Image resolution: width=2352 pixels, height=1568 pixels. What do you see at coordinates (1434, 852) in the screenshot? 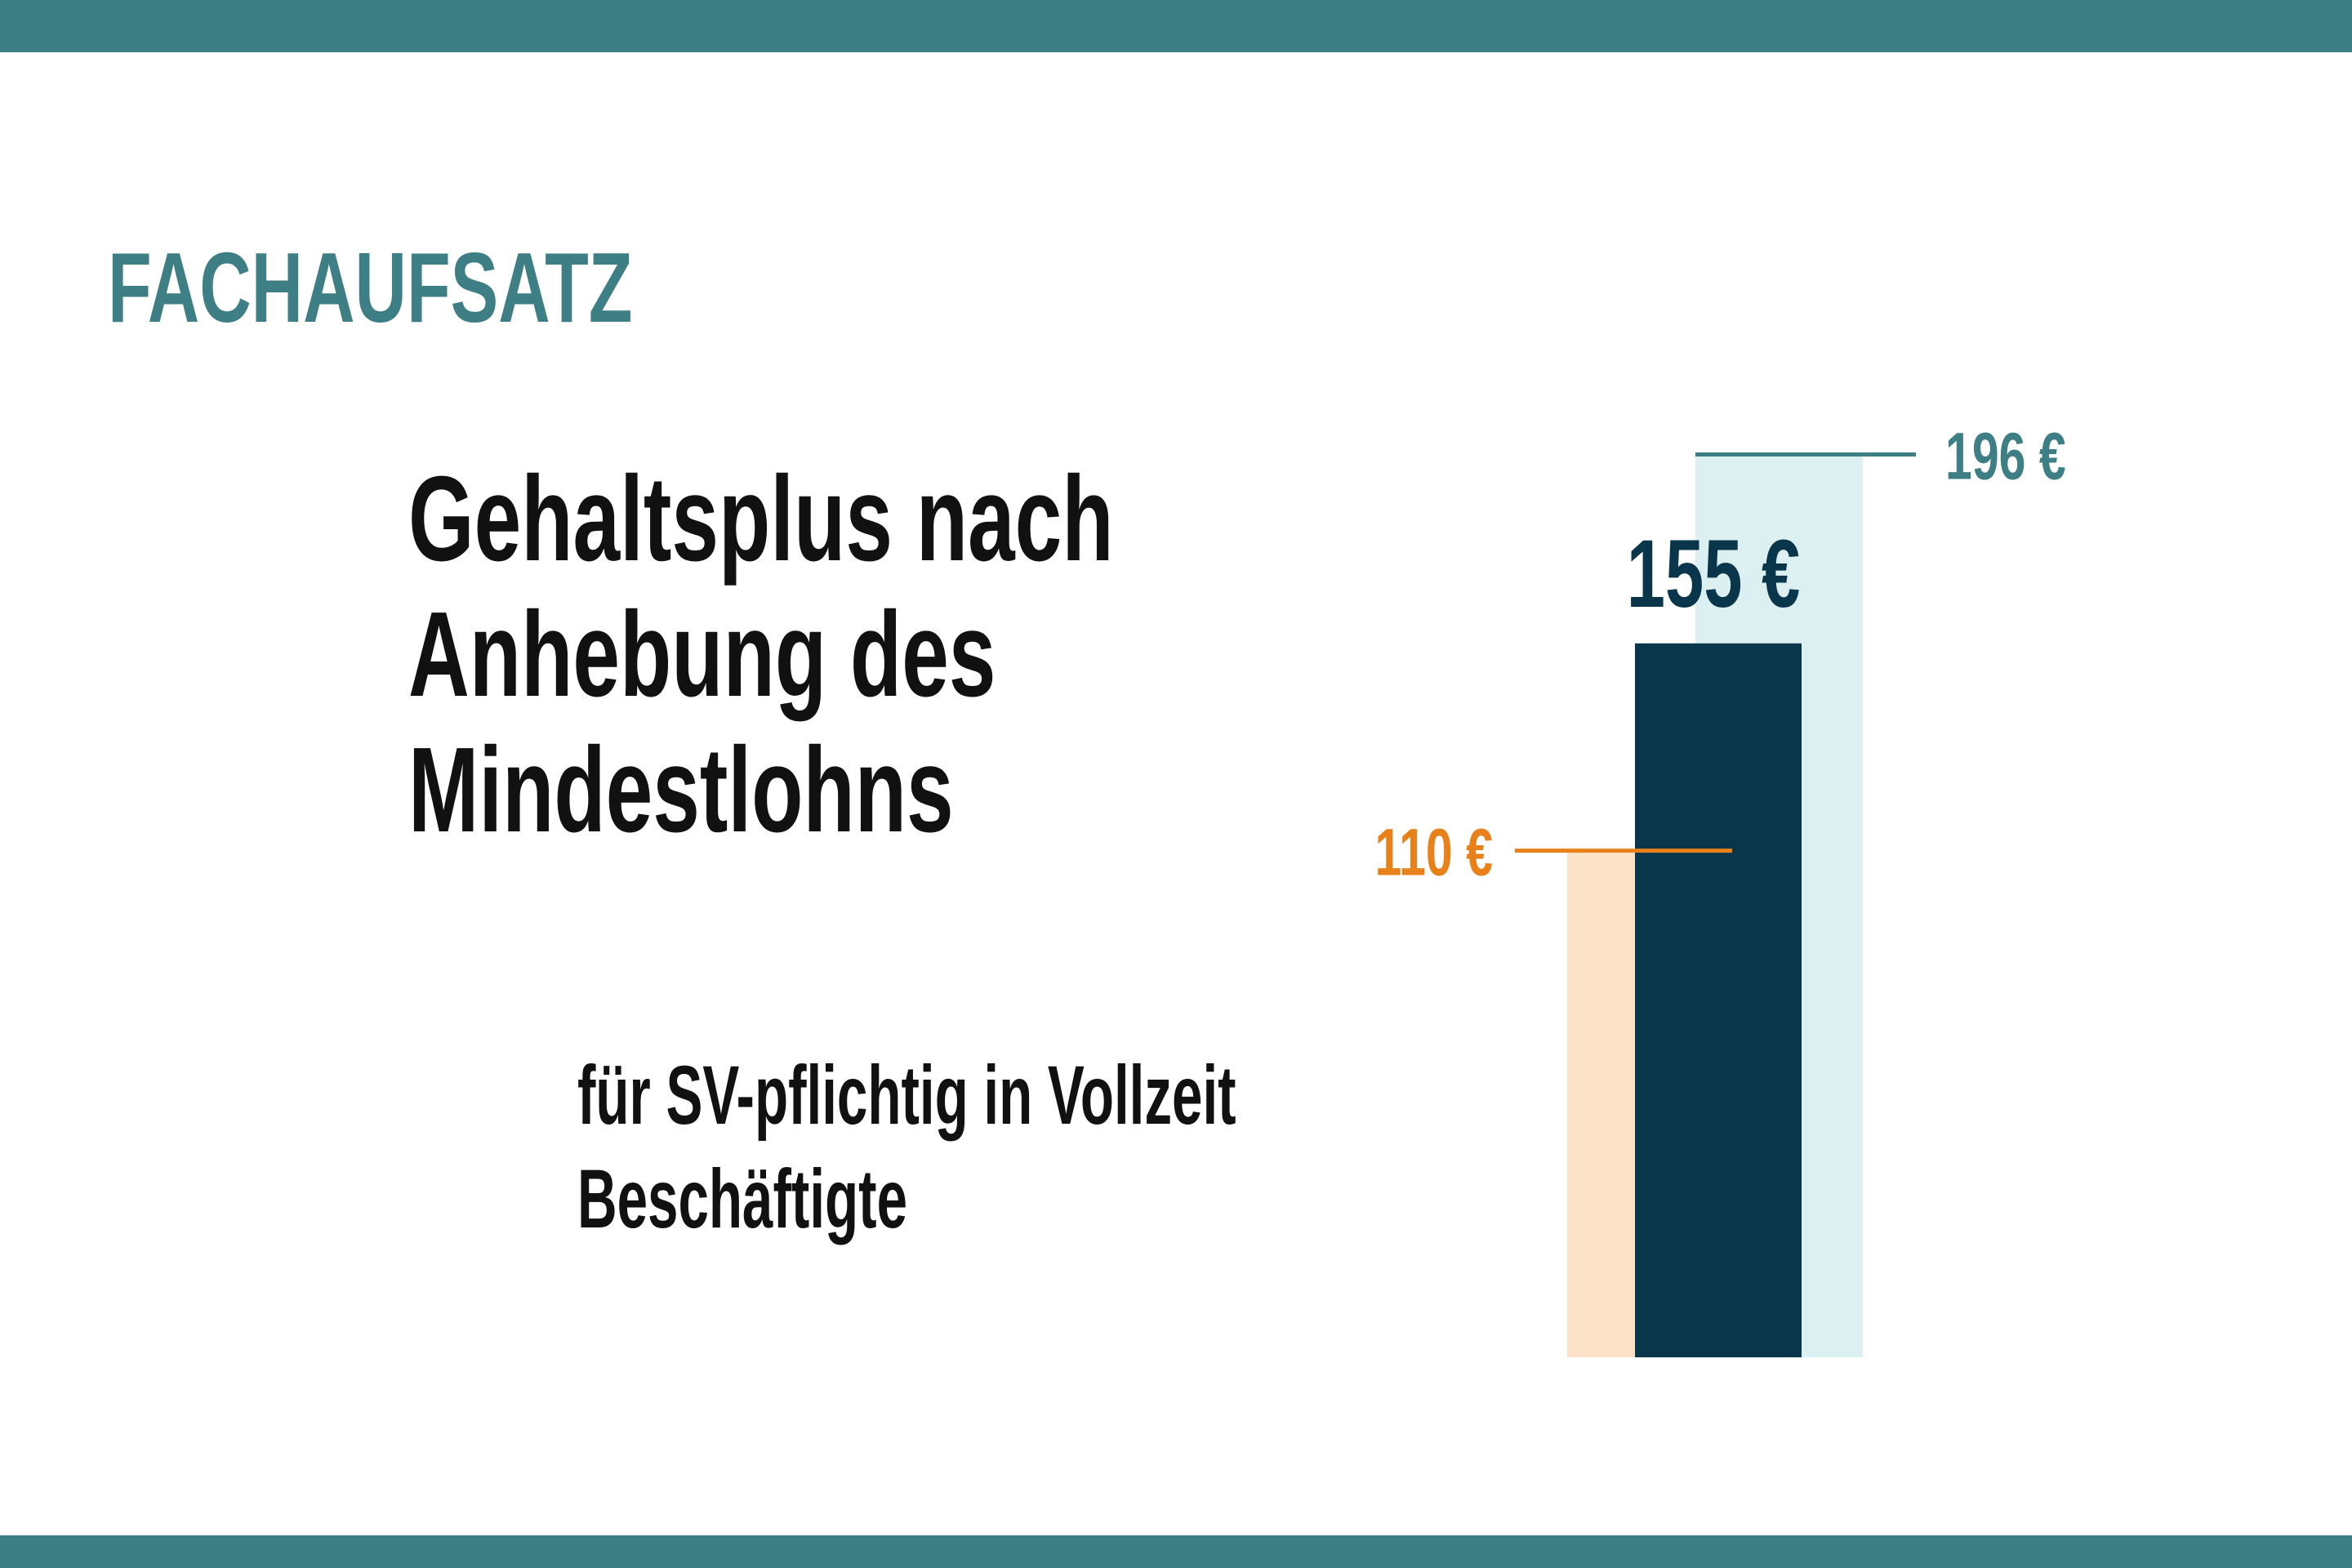
I see `value-label: 110 €` at bounding box center [1434, 852].